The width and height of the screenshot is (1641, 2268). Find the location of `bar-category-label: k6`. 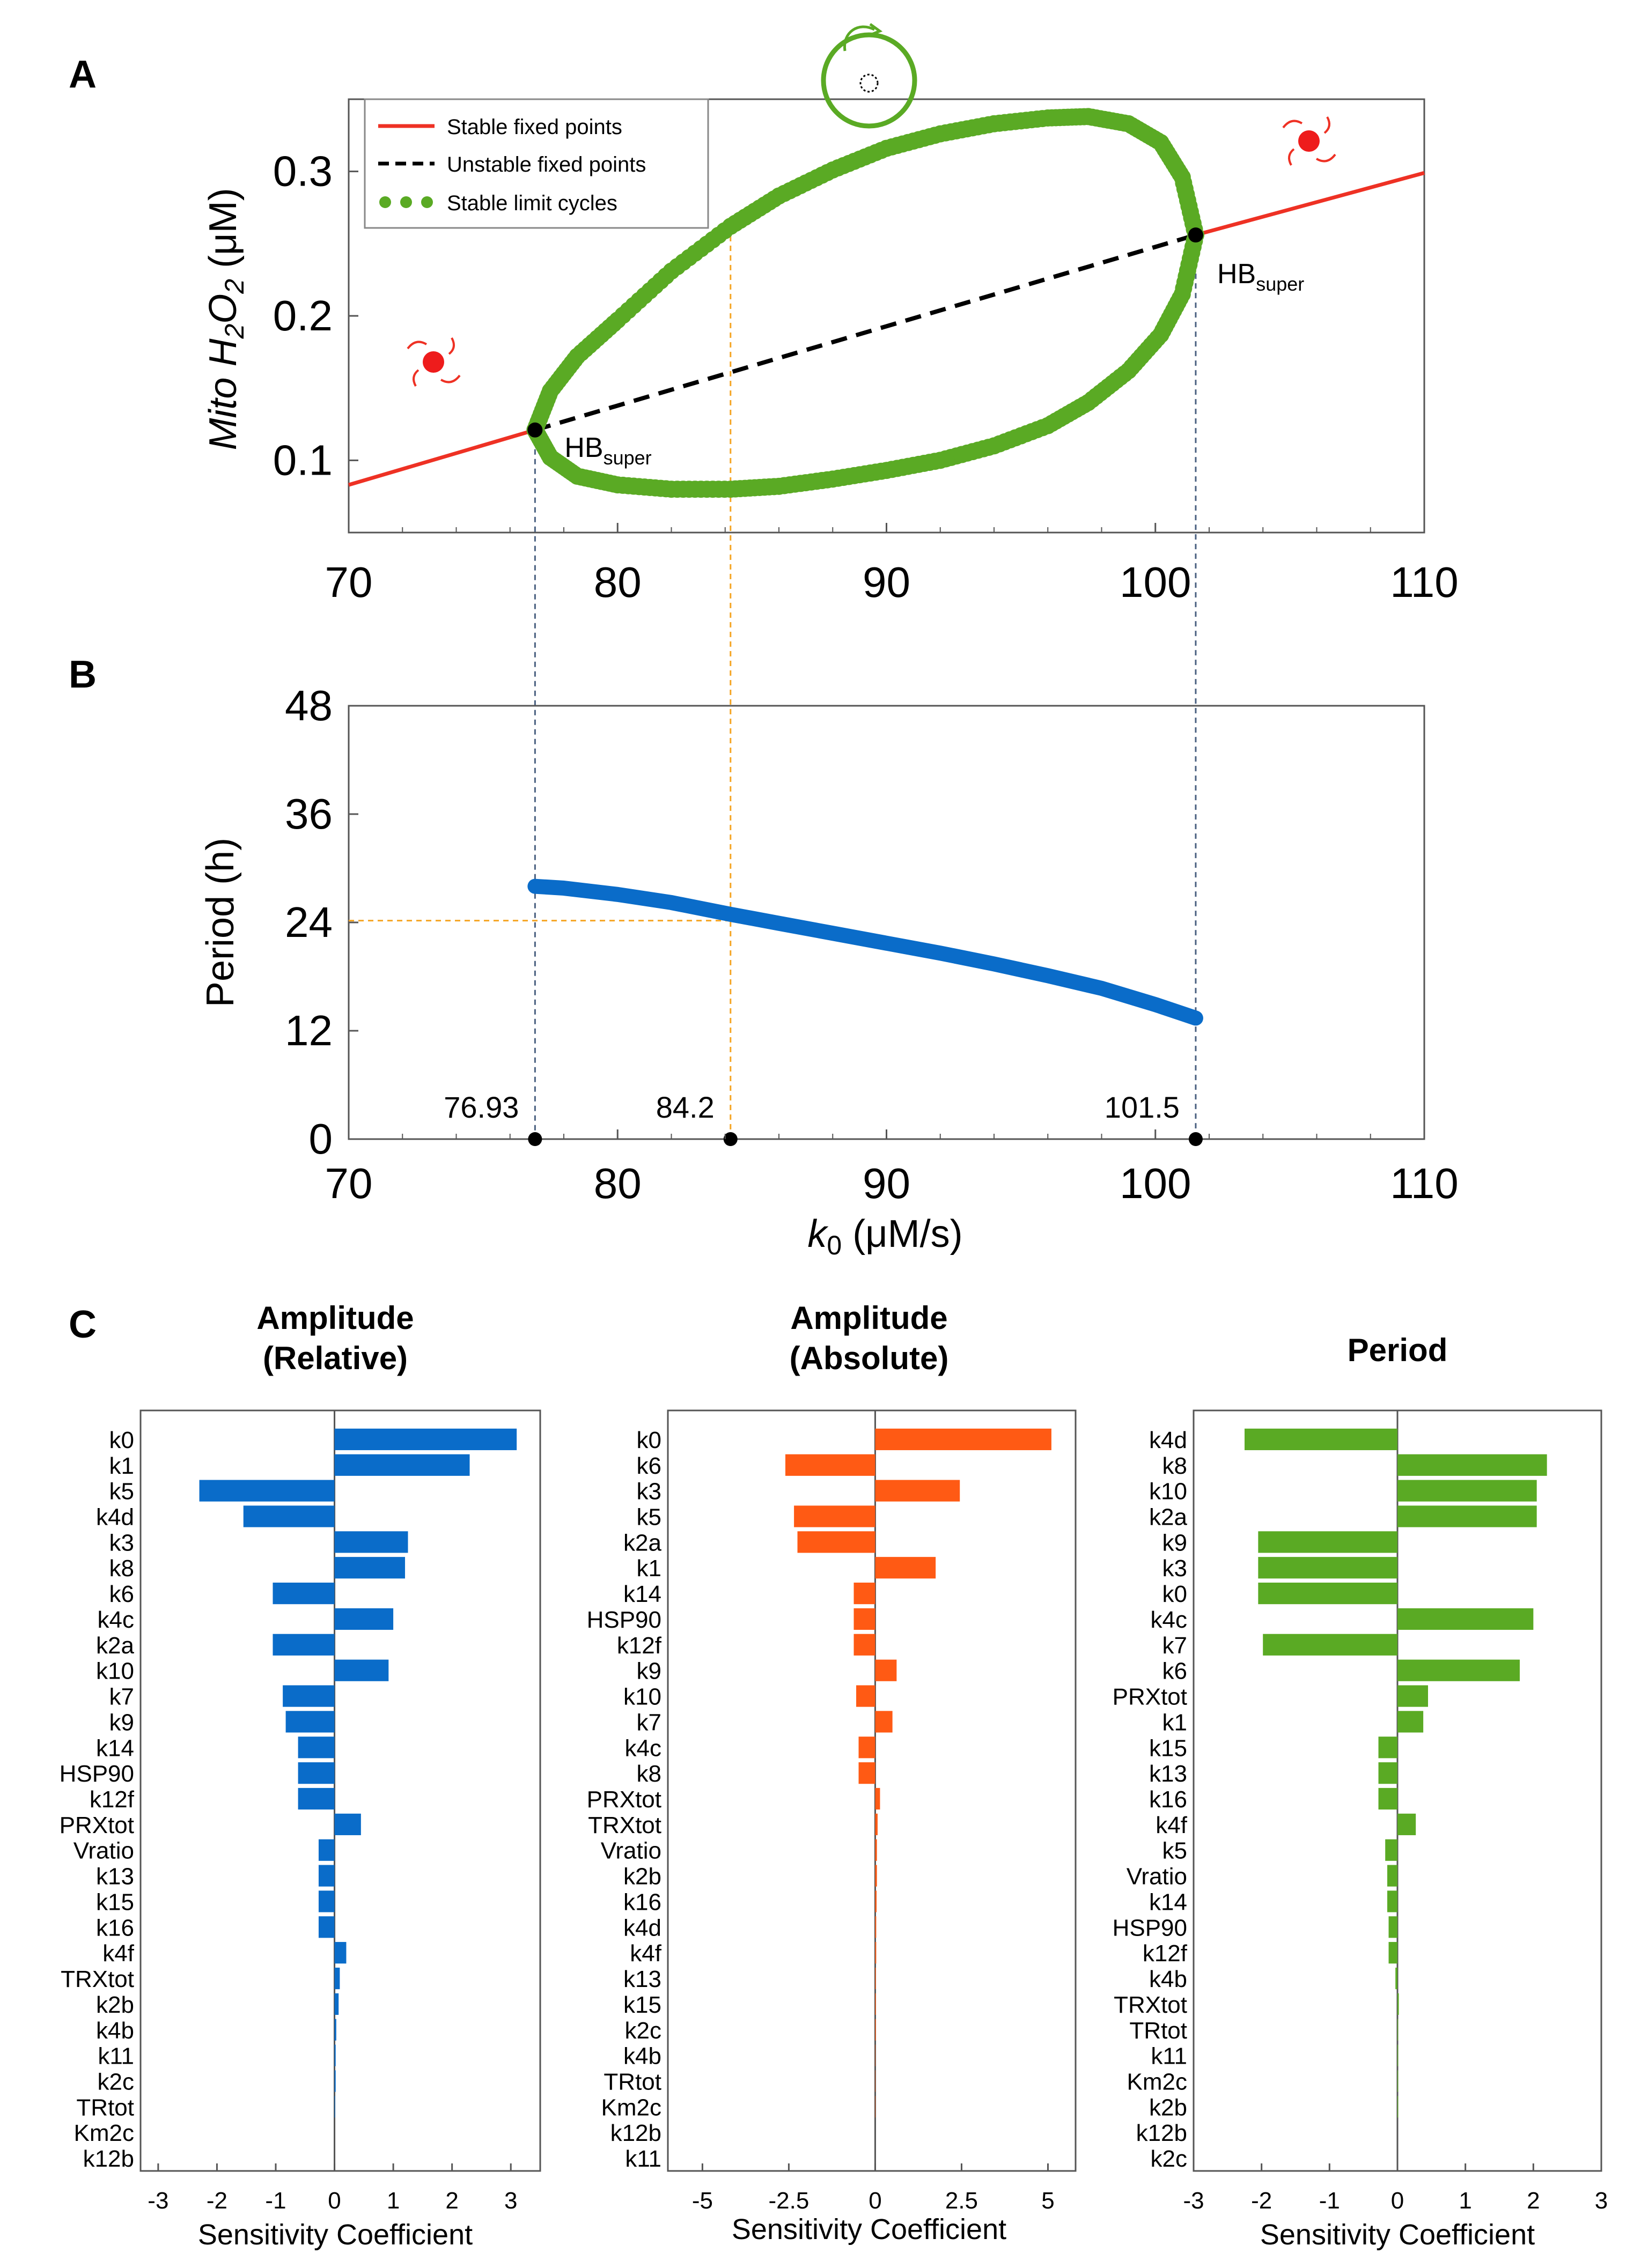

bar-category-label: k6 is located at coordinates (122, 1594).